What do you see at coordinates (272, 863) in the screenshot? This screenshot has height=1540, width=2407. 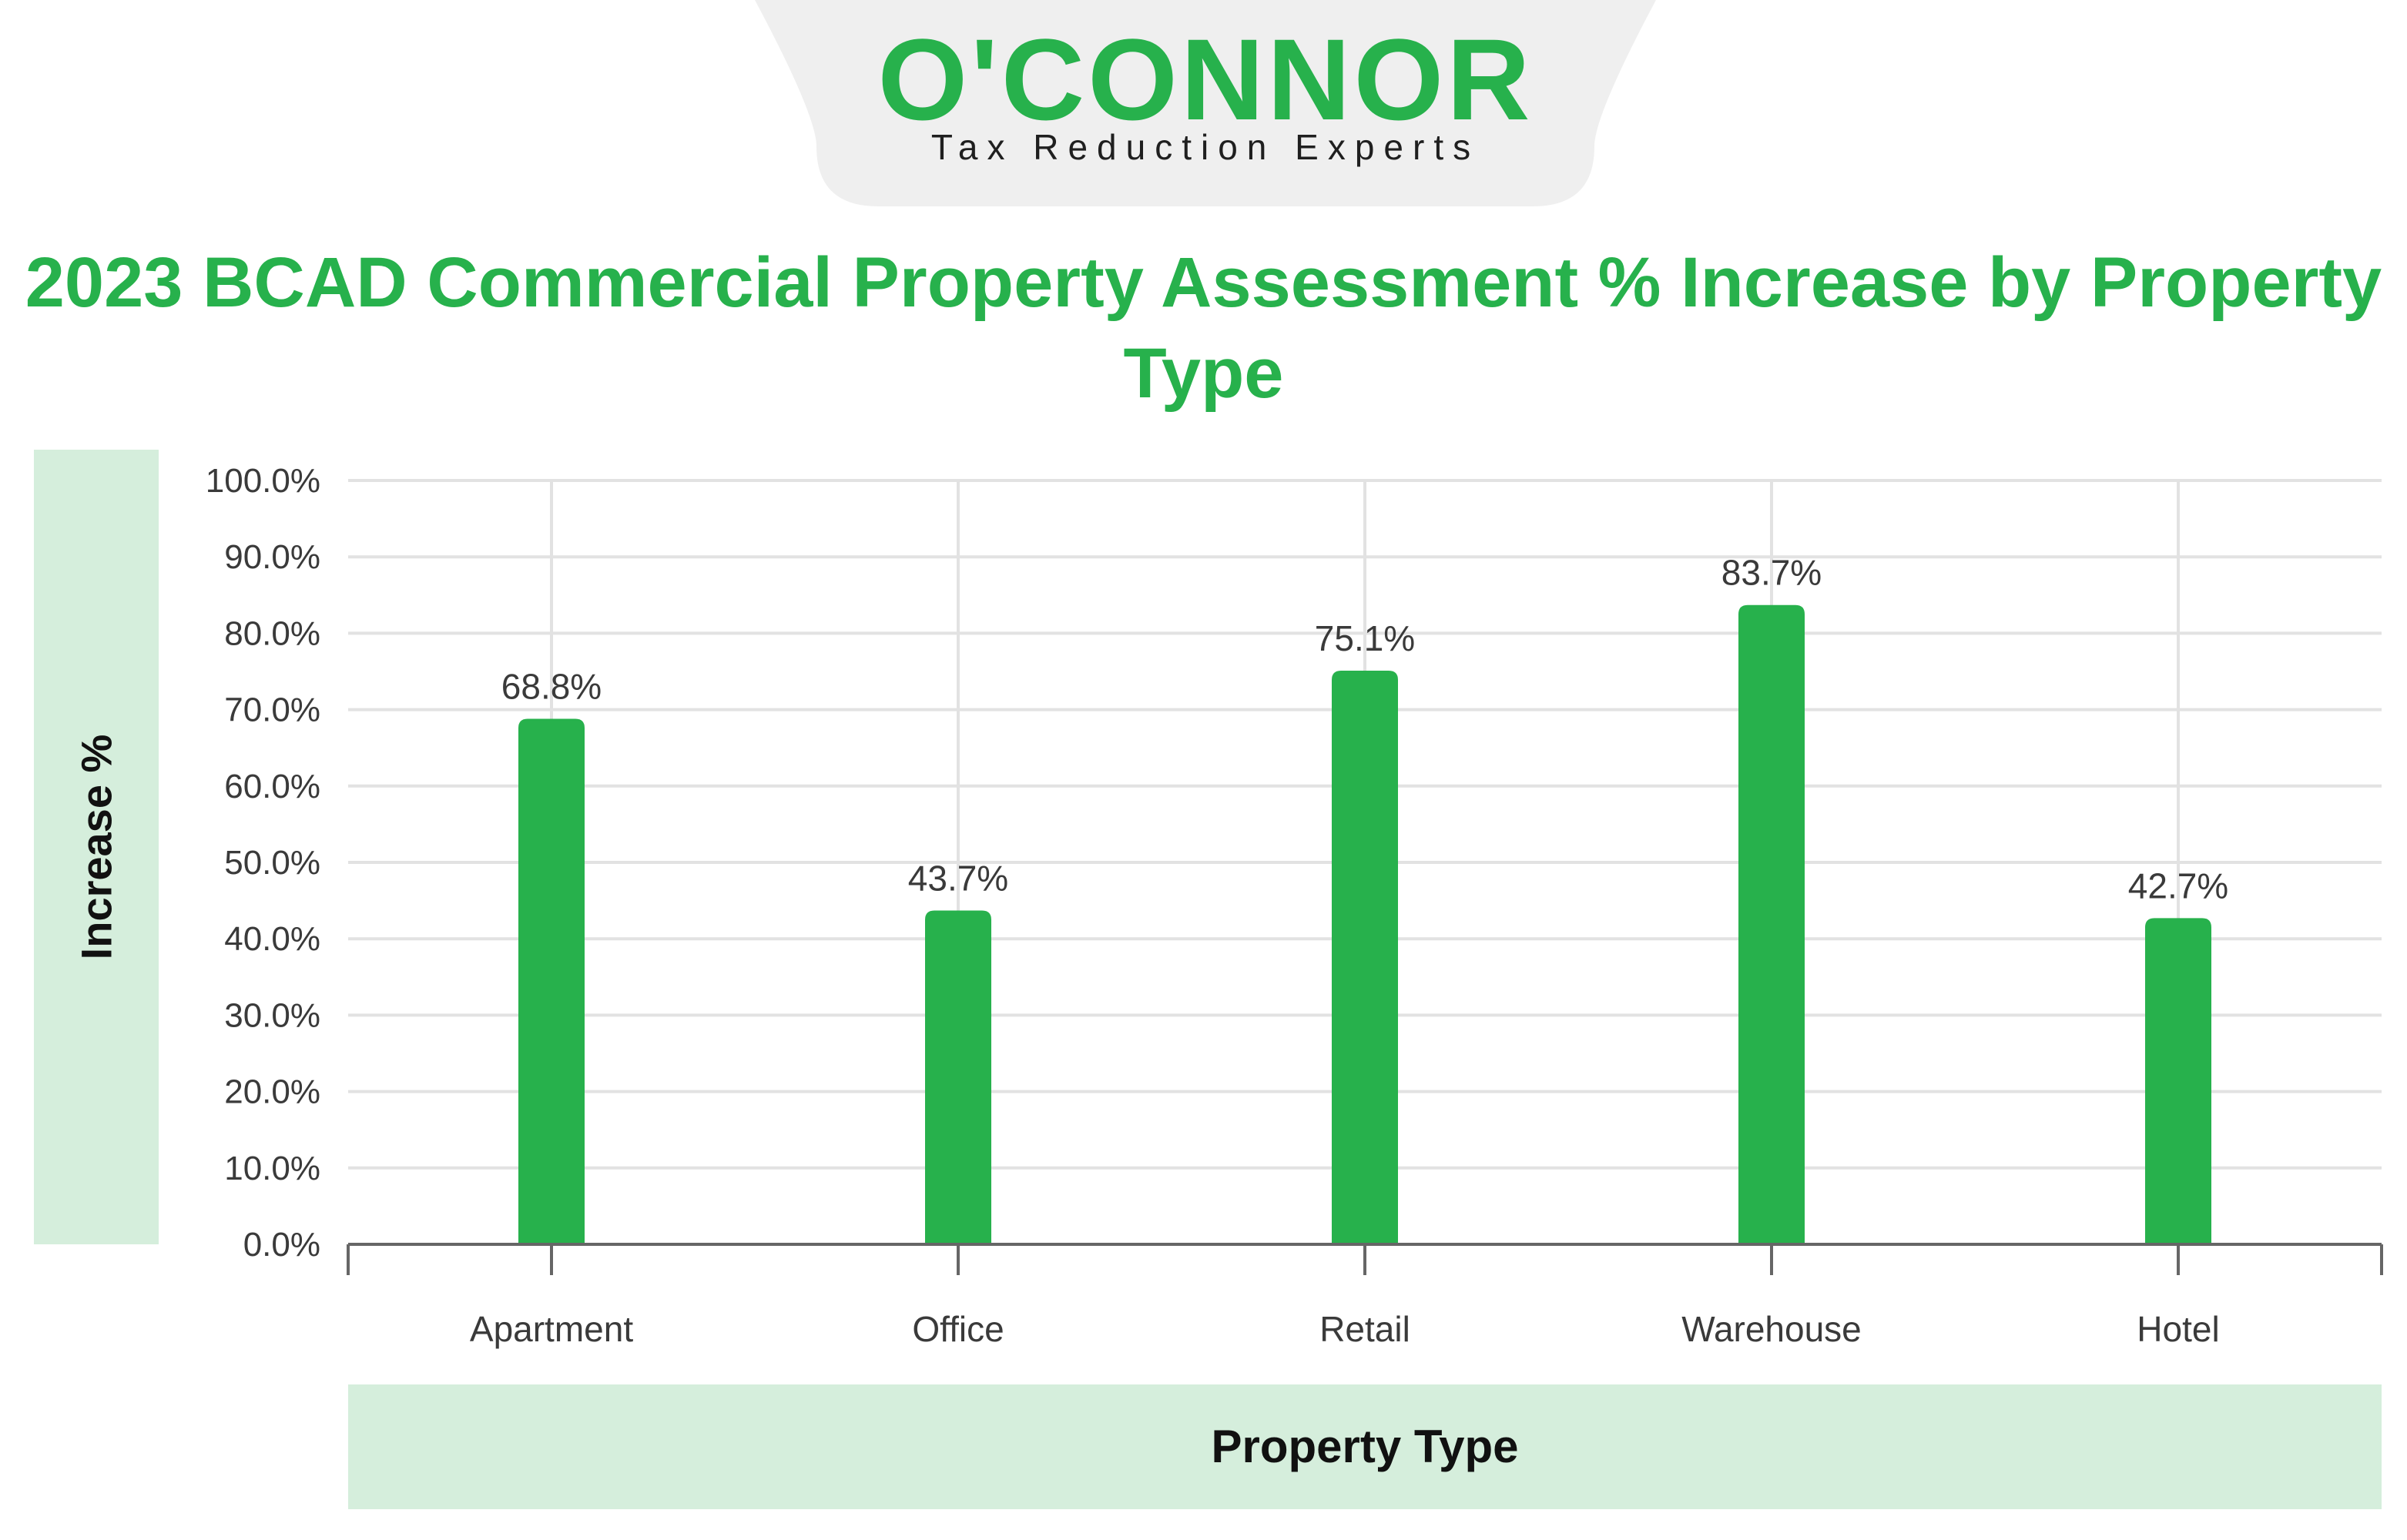 I see `y-tick-label: 50.0%` at bounding box center [272, 863].